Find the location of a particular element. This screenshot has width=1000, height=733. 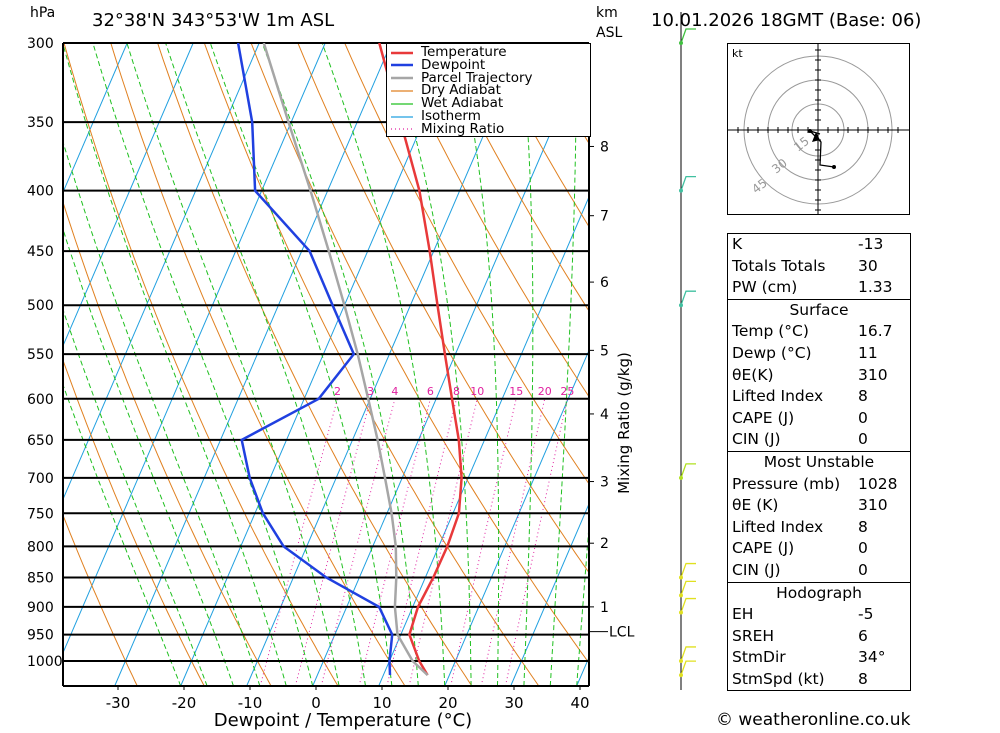

legend-entry: Dry Adiabat is located at coordinates (446, 90).